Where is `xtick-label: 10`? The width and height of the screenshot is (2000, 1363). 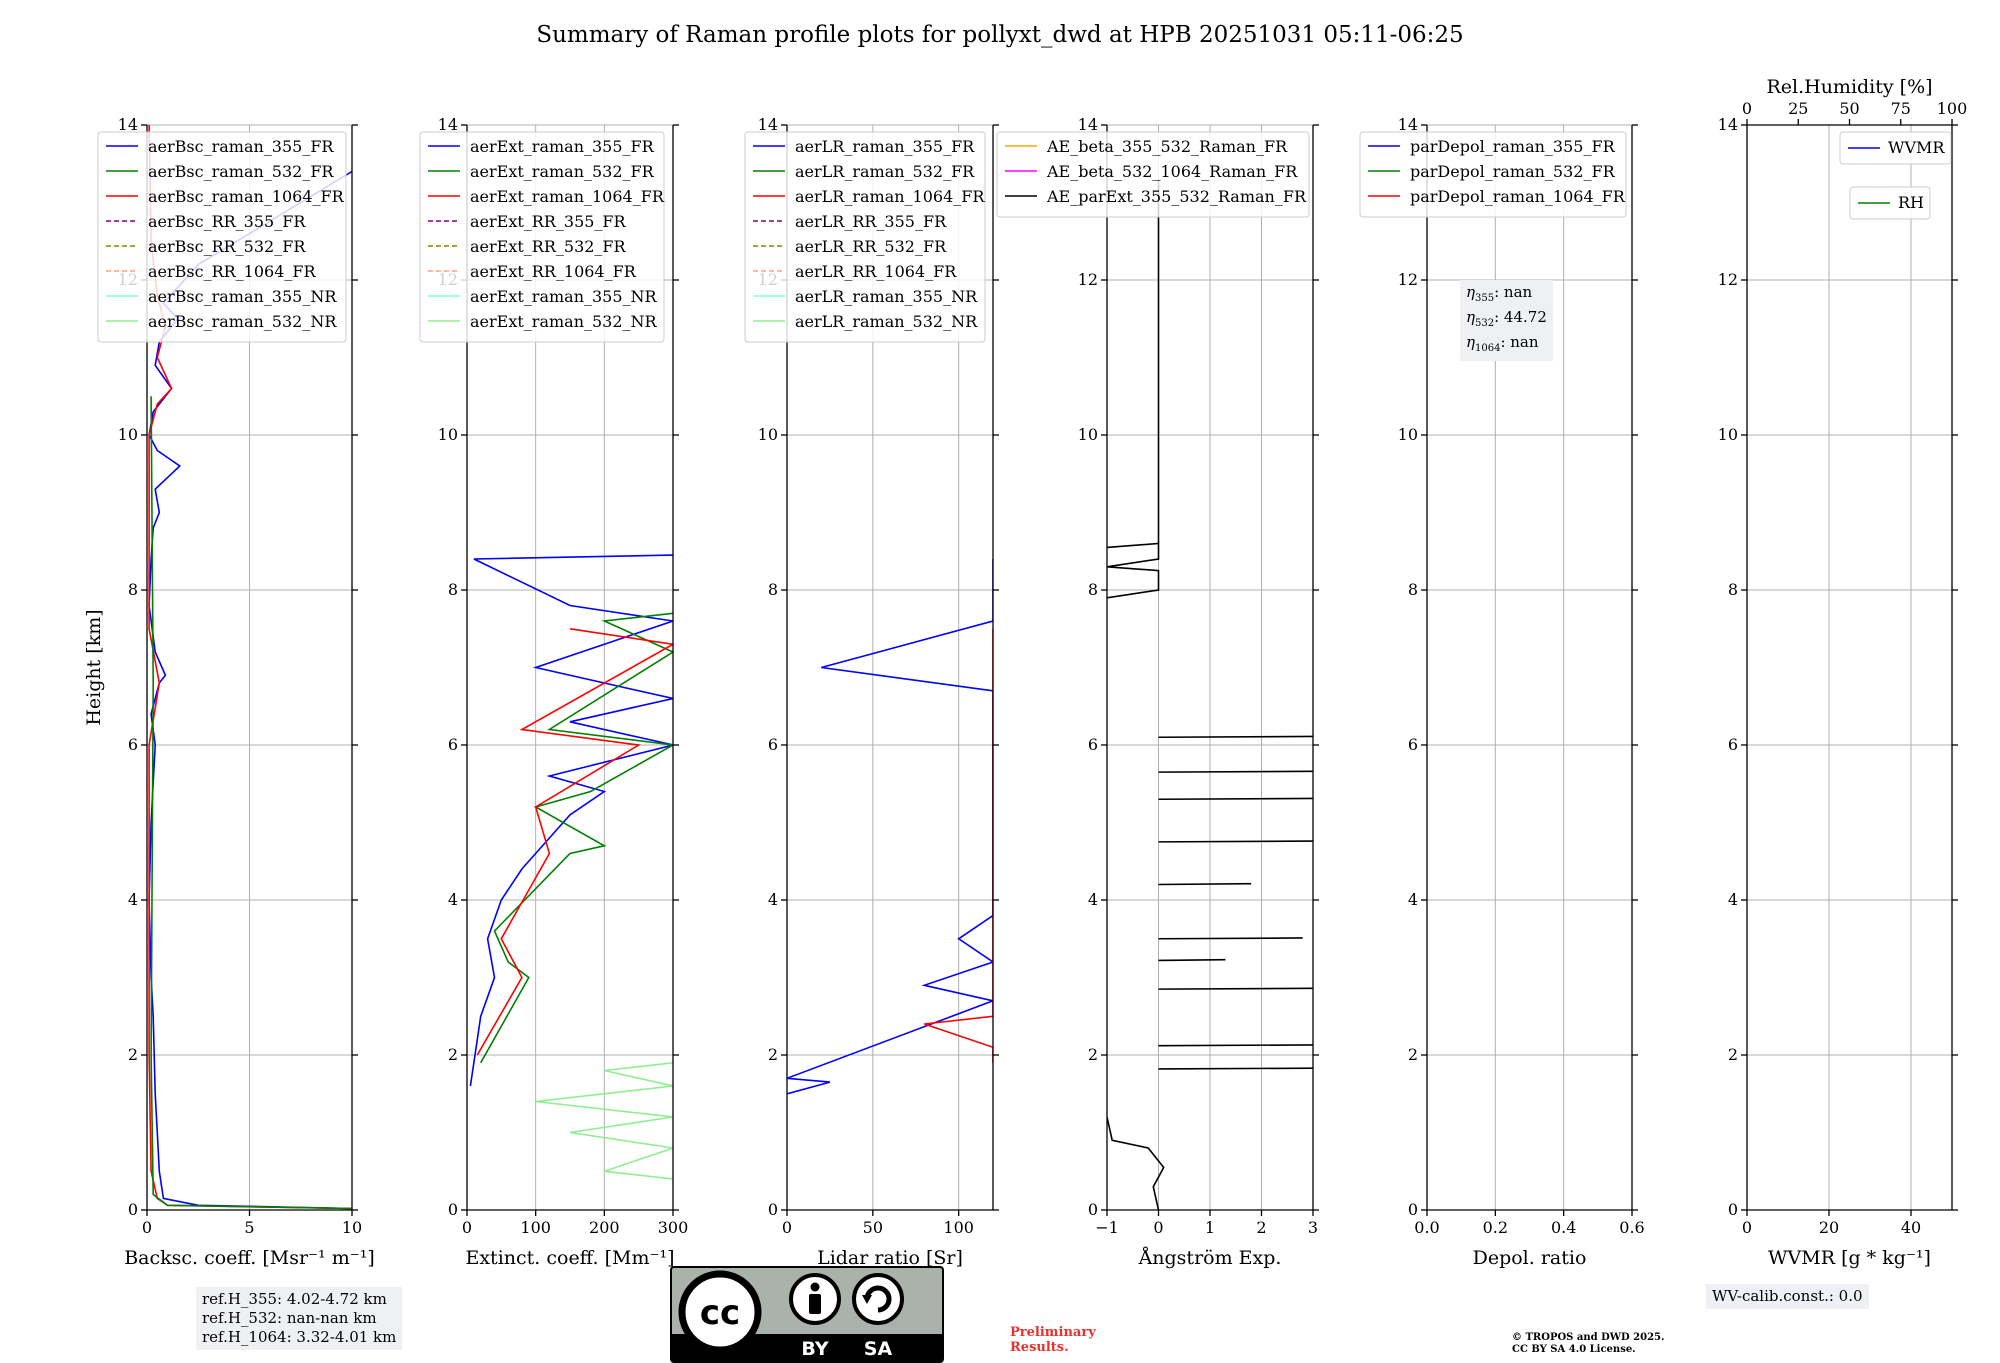
xtick-label: 10 is located at coordinates (352, 1227).